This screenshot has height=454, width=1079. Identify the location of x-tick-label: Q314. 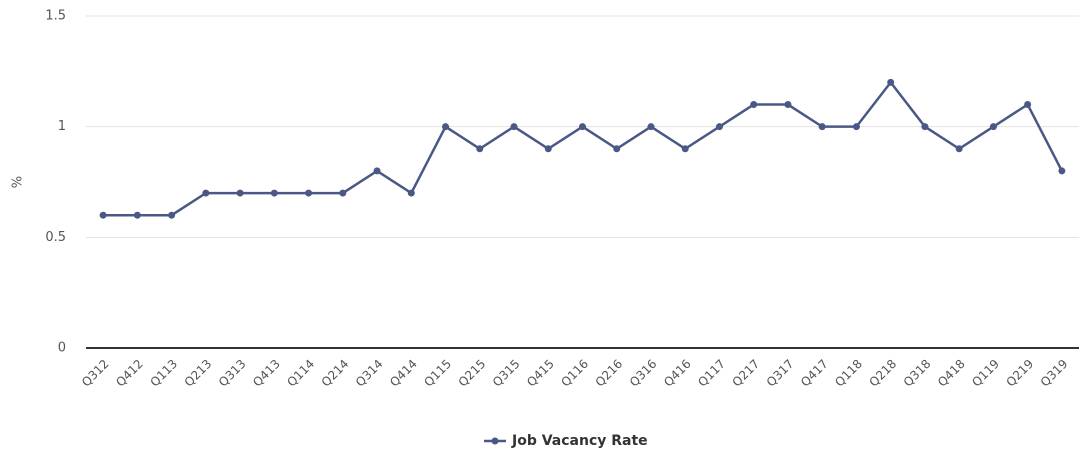
(369, 373).